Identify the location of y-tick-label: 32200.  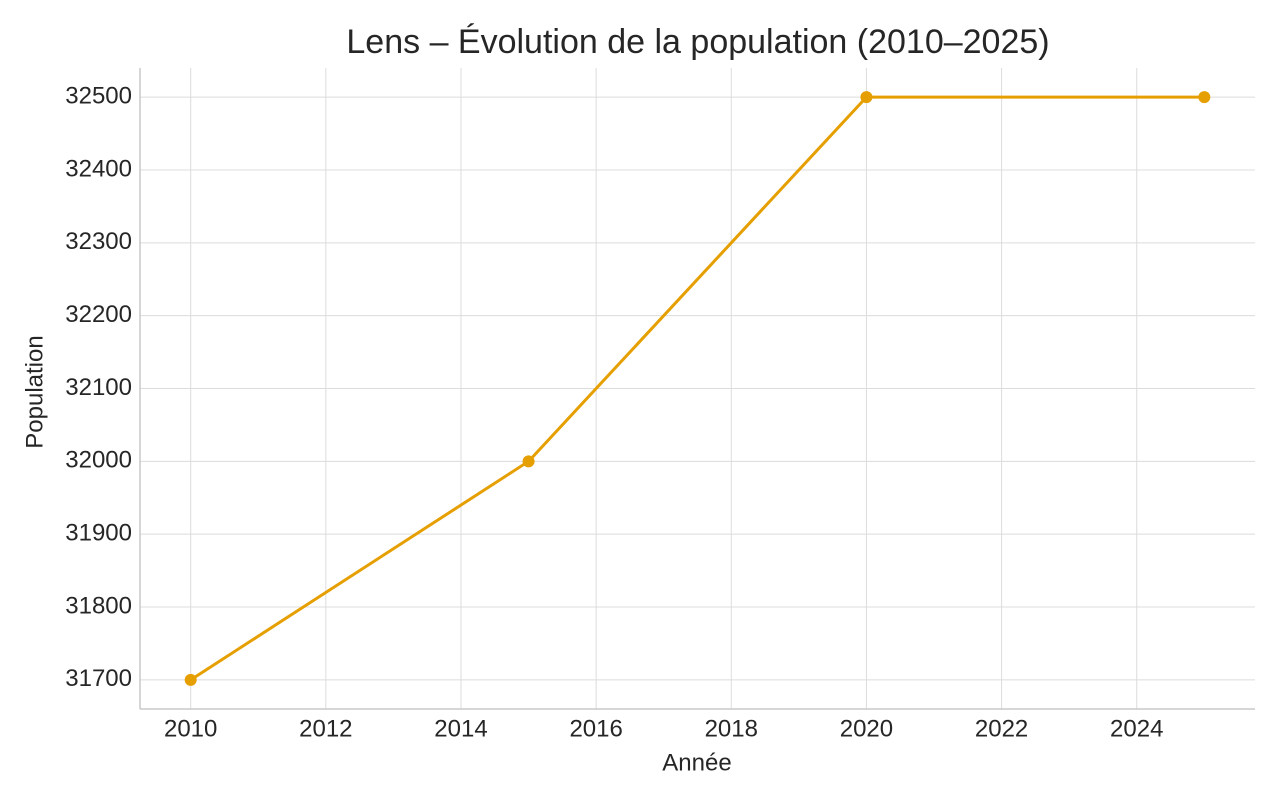
(98, 314).